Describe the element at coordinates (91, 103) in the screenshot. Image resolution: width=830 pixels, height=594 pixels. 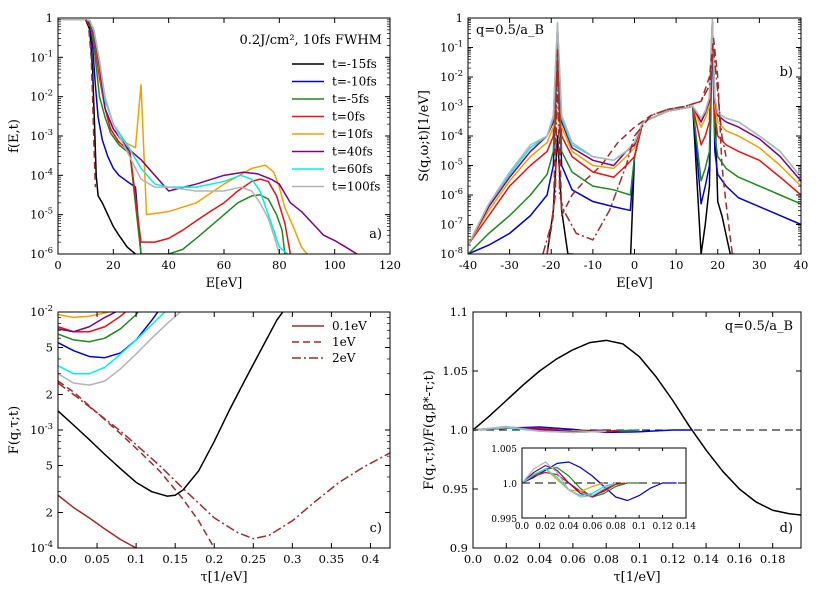
I see `chart-a-series-8-line` at that location.